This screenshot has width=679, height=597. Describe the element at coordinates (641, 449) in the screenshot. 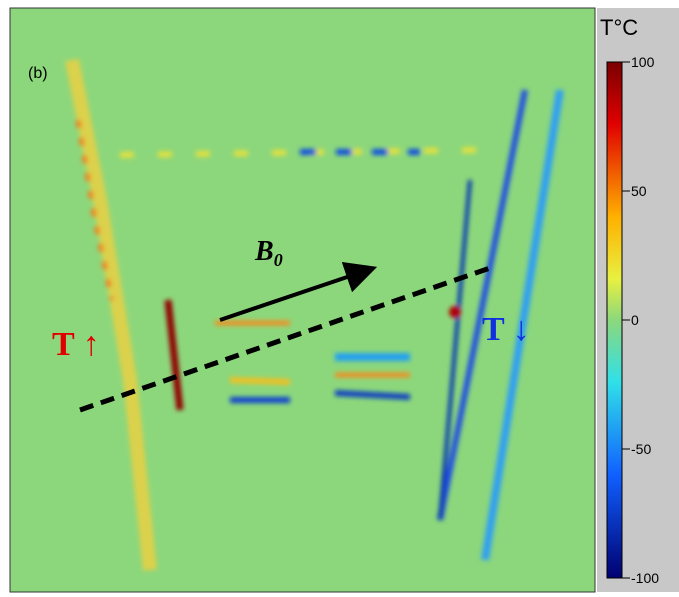

I see `tick-label: -50` at that location.